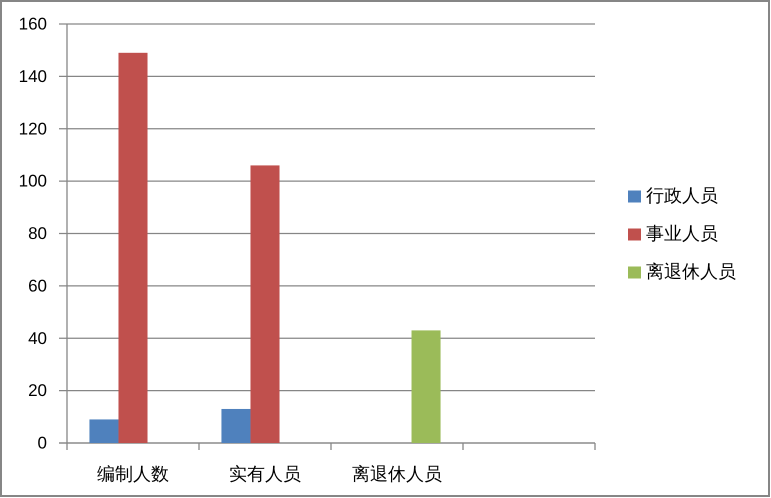 Image resolution: width=771 pixels, height=498 pixels. What do you see at coordinates (37, 390) in the screenshot?
I see `ytick: 20` at bounding box center [37, 390].